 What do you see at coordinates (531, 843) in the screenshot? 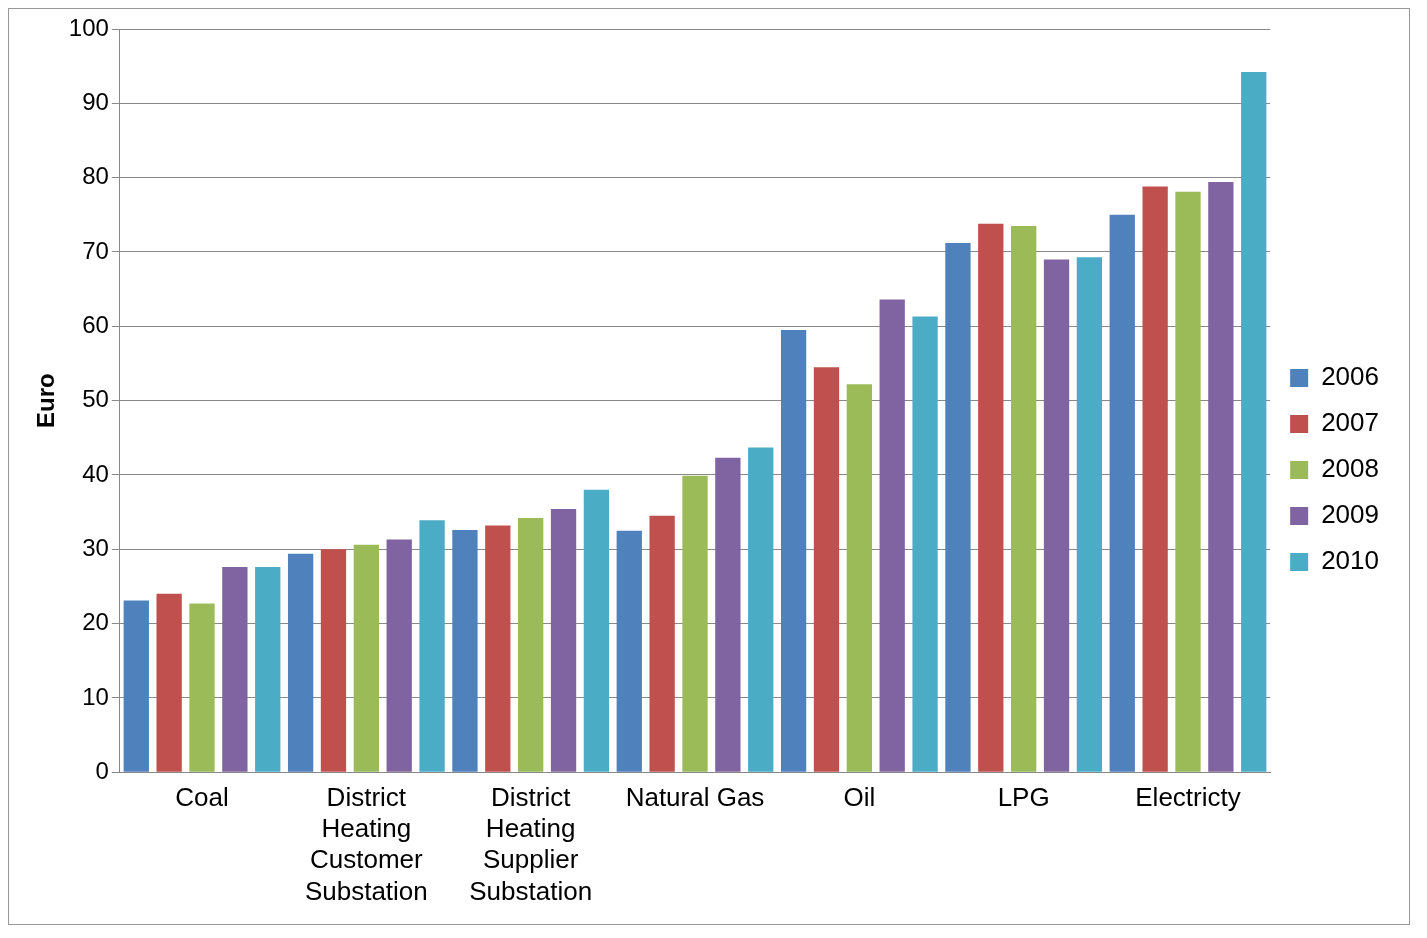
I see `x-tick-label: District Heating Supplier Substation` at bounding box center [531, 843].